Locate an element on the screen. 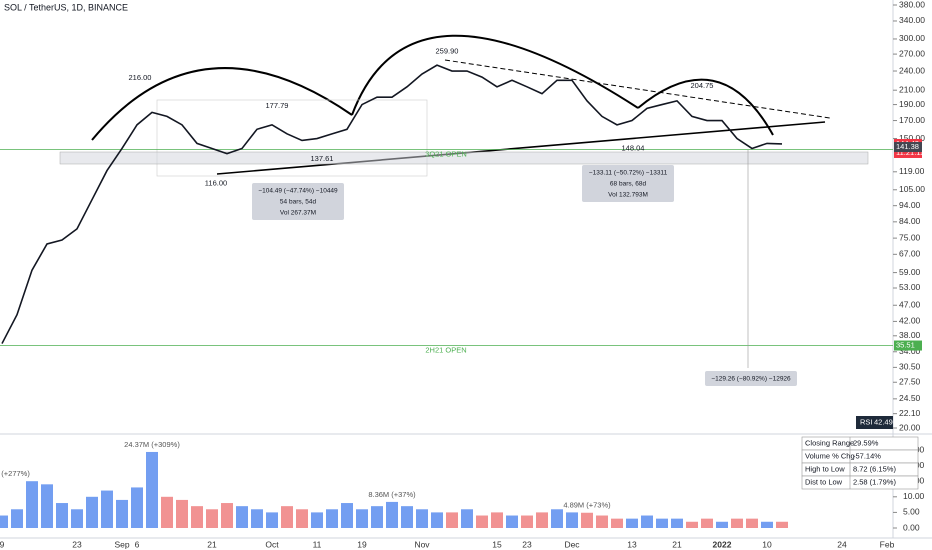  support-zone is located at coordinates (464, 158).